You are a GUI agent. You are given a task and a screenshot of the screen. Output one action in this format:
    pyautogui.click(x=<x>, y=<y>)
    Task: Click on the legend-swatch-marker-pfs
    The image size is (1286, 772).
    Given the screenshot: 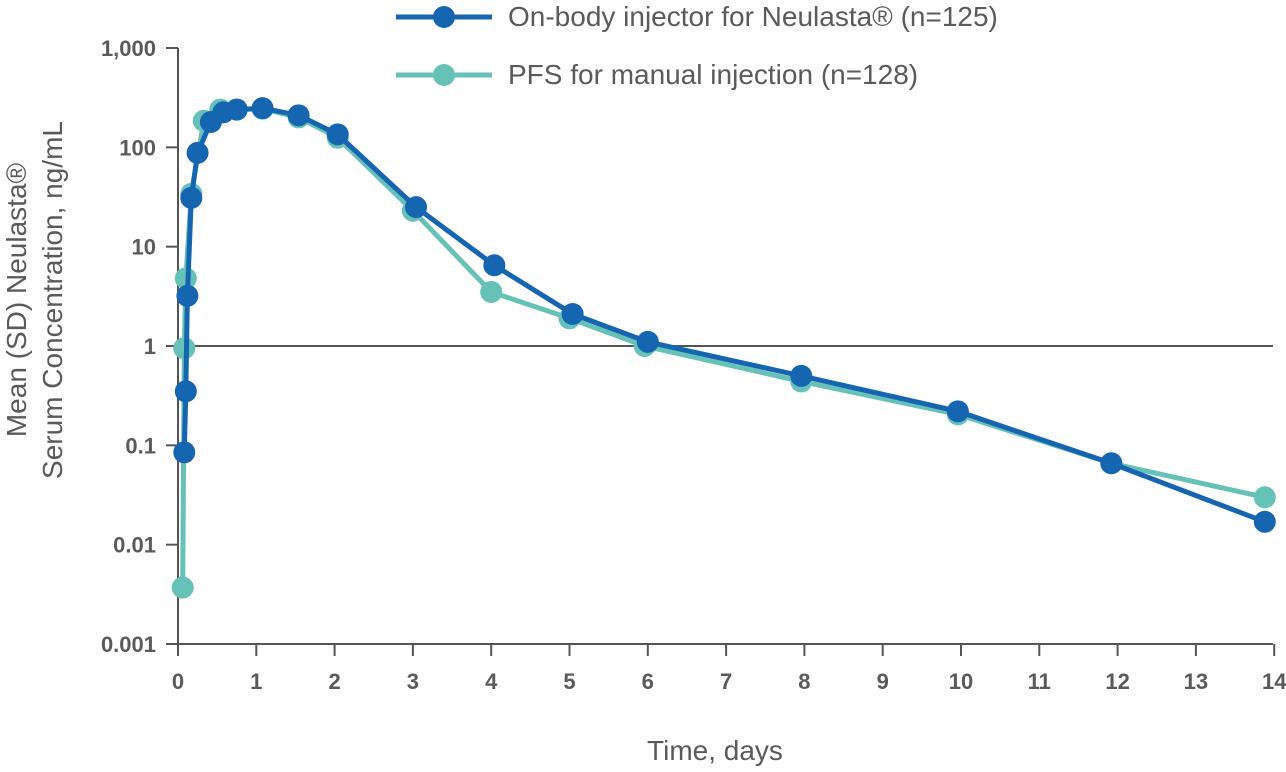 What is the action you would take?
    pyautogui.click(x=444, y=75)
    